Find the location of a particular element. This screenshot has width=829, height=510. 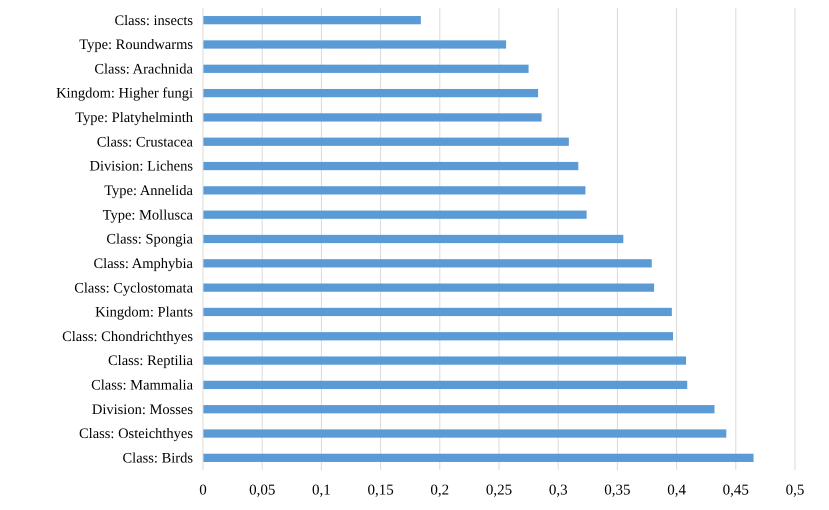

x-tick-label: 0,2 is located at coordinates (440, 490).